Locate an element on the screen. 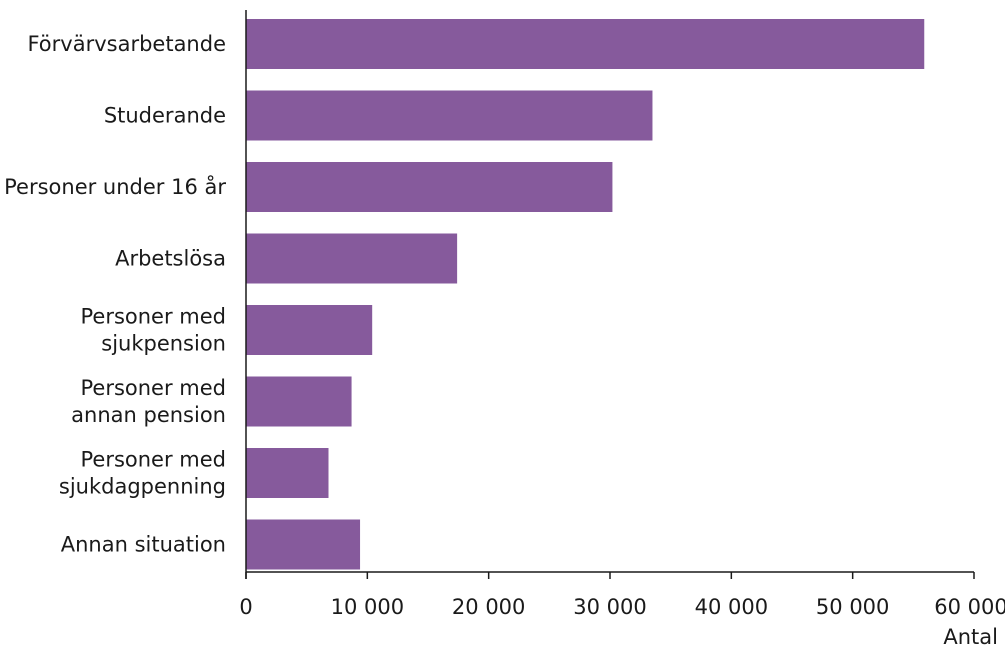 The image size is (1005, 650). category-label-5: Personer med annan pension is located at coordinates (148, 401).